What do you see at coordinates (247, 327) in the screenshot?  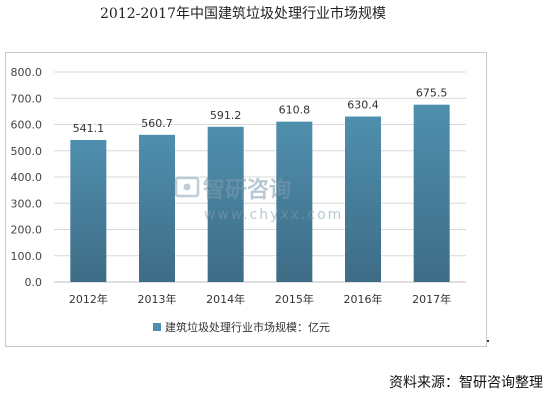 I see `legend-label: 建筑垃圾处理行业市场规模：亿元` at bounding box center [247, 327].